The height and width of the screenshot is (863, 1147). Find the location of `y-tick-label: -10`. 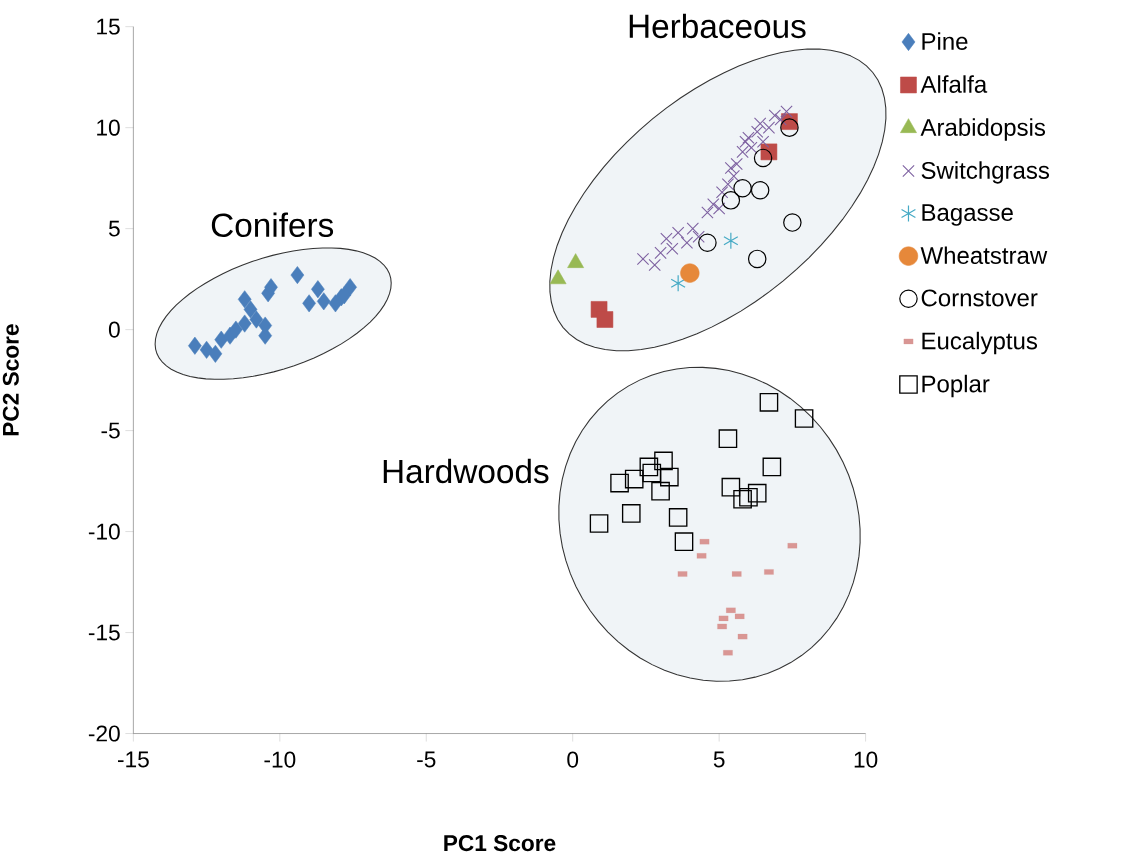

y-tick-label: -10 is located at coordinates (104, 531).